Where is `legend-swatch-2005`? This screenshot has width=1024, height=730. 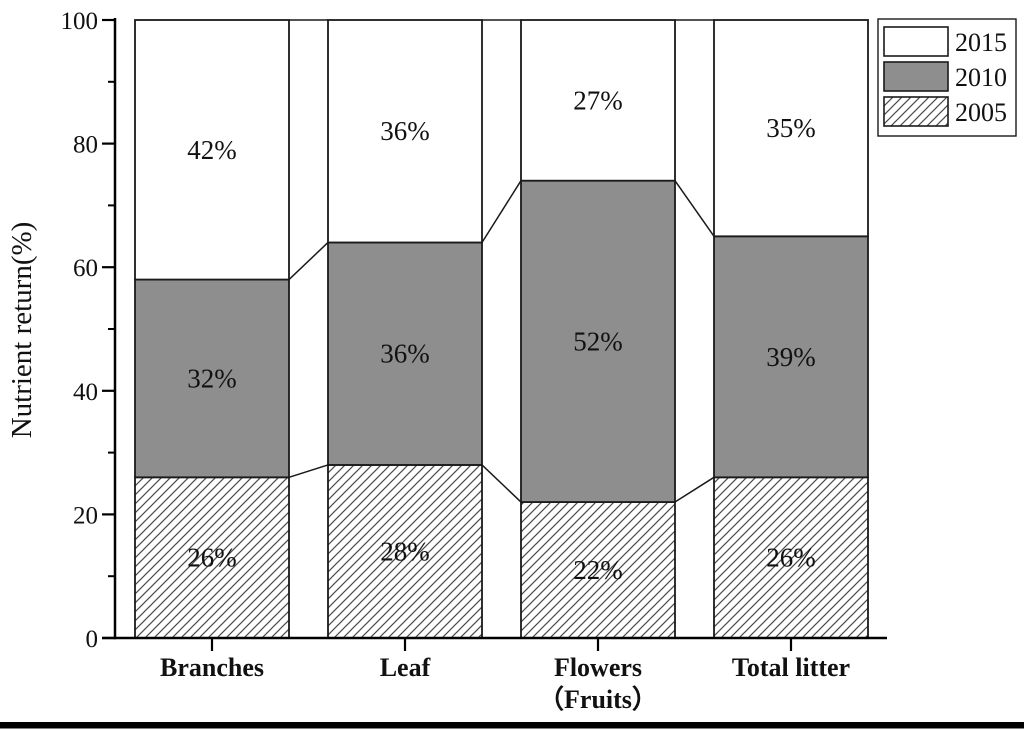
legend-swatch-2005 is located at coordinates (916, 111).